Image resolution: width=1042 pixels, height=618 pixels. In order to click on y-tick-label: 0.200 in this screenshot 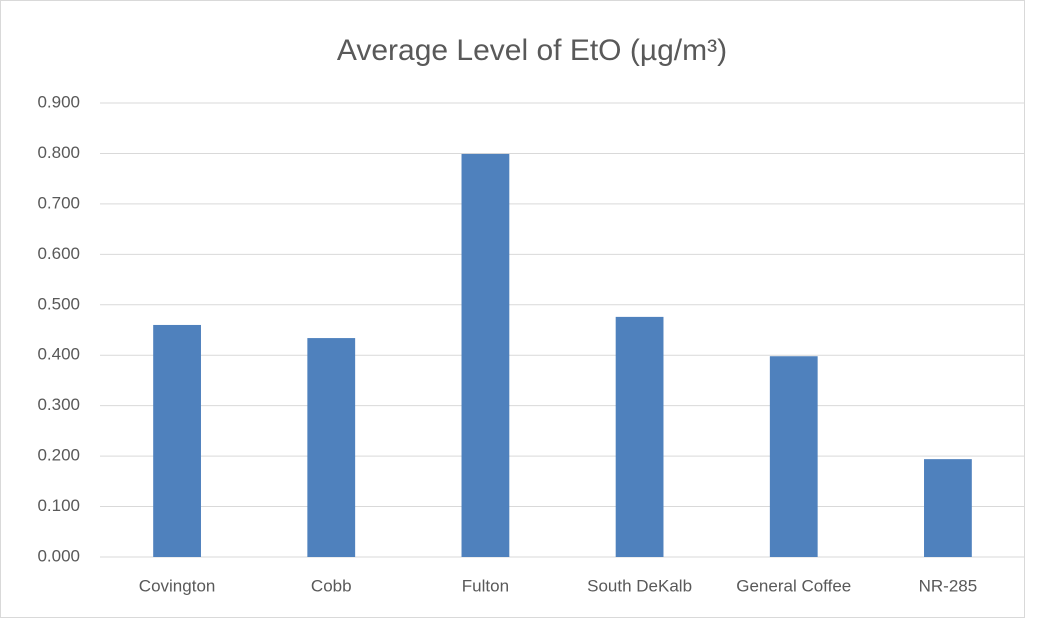, I will do `click(58, 455)`.